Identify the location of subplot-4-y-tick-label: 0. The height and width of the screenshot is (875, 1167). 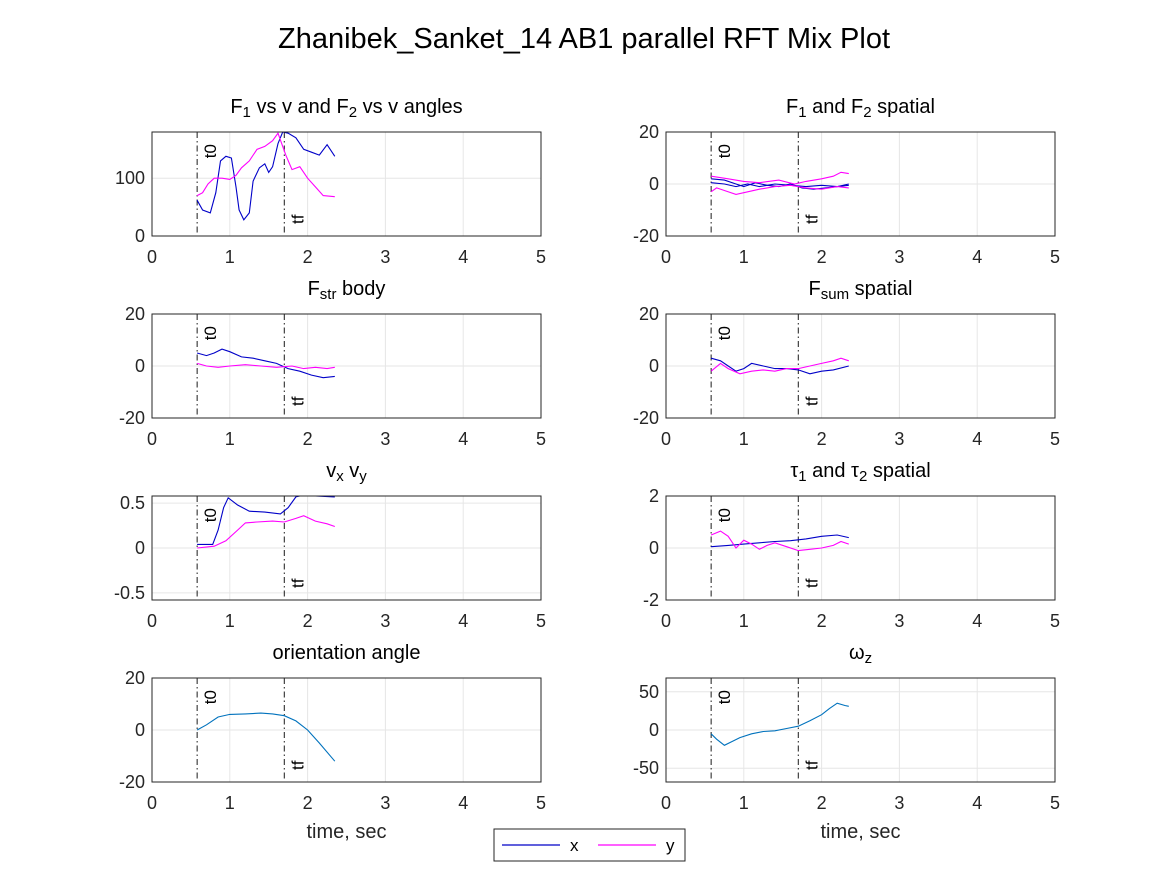
(654, 366).